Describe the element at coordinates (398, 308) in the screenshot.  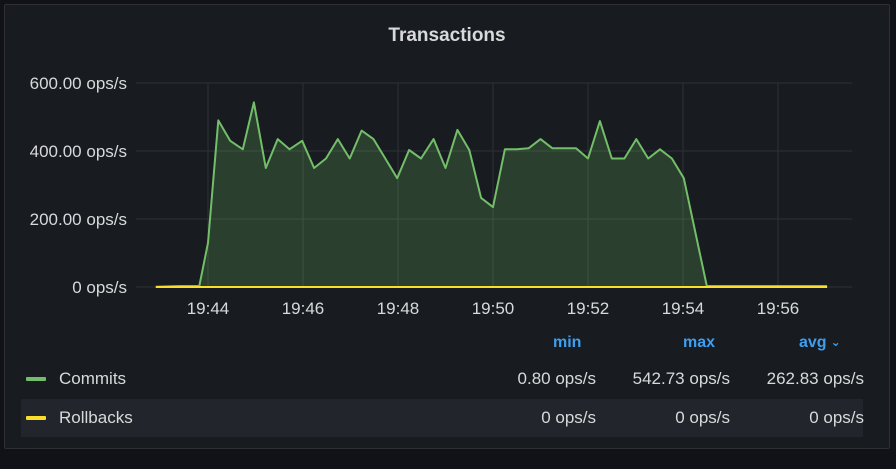
I see `x-tick-label: 19:48` at that location.